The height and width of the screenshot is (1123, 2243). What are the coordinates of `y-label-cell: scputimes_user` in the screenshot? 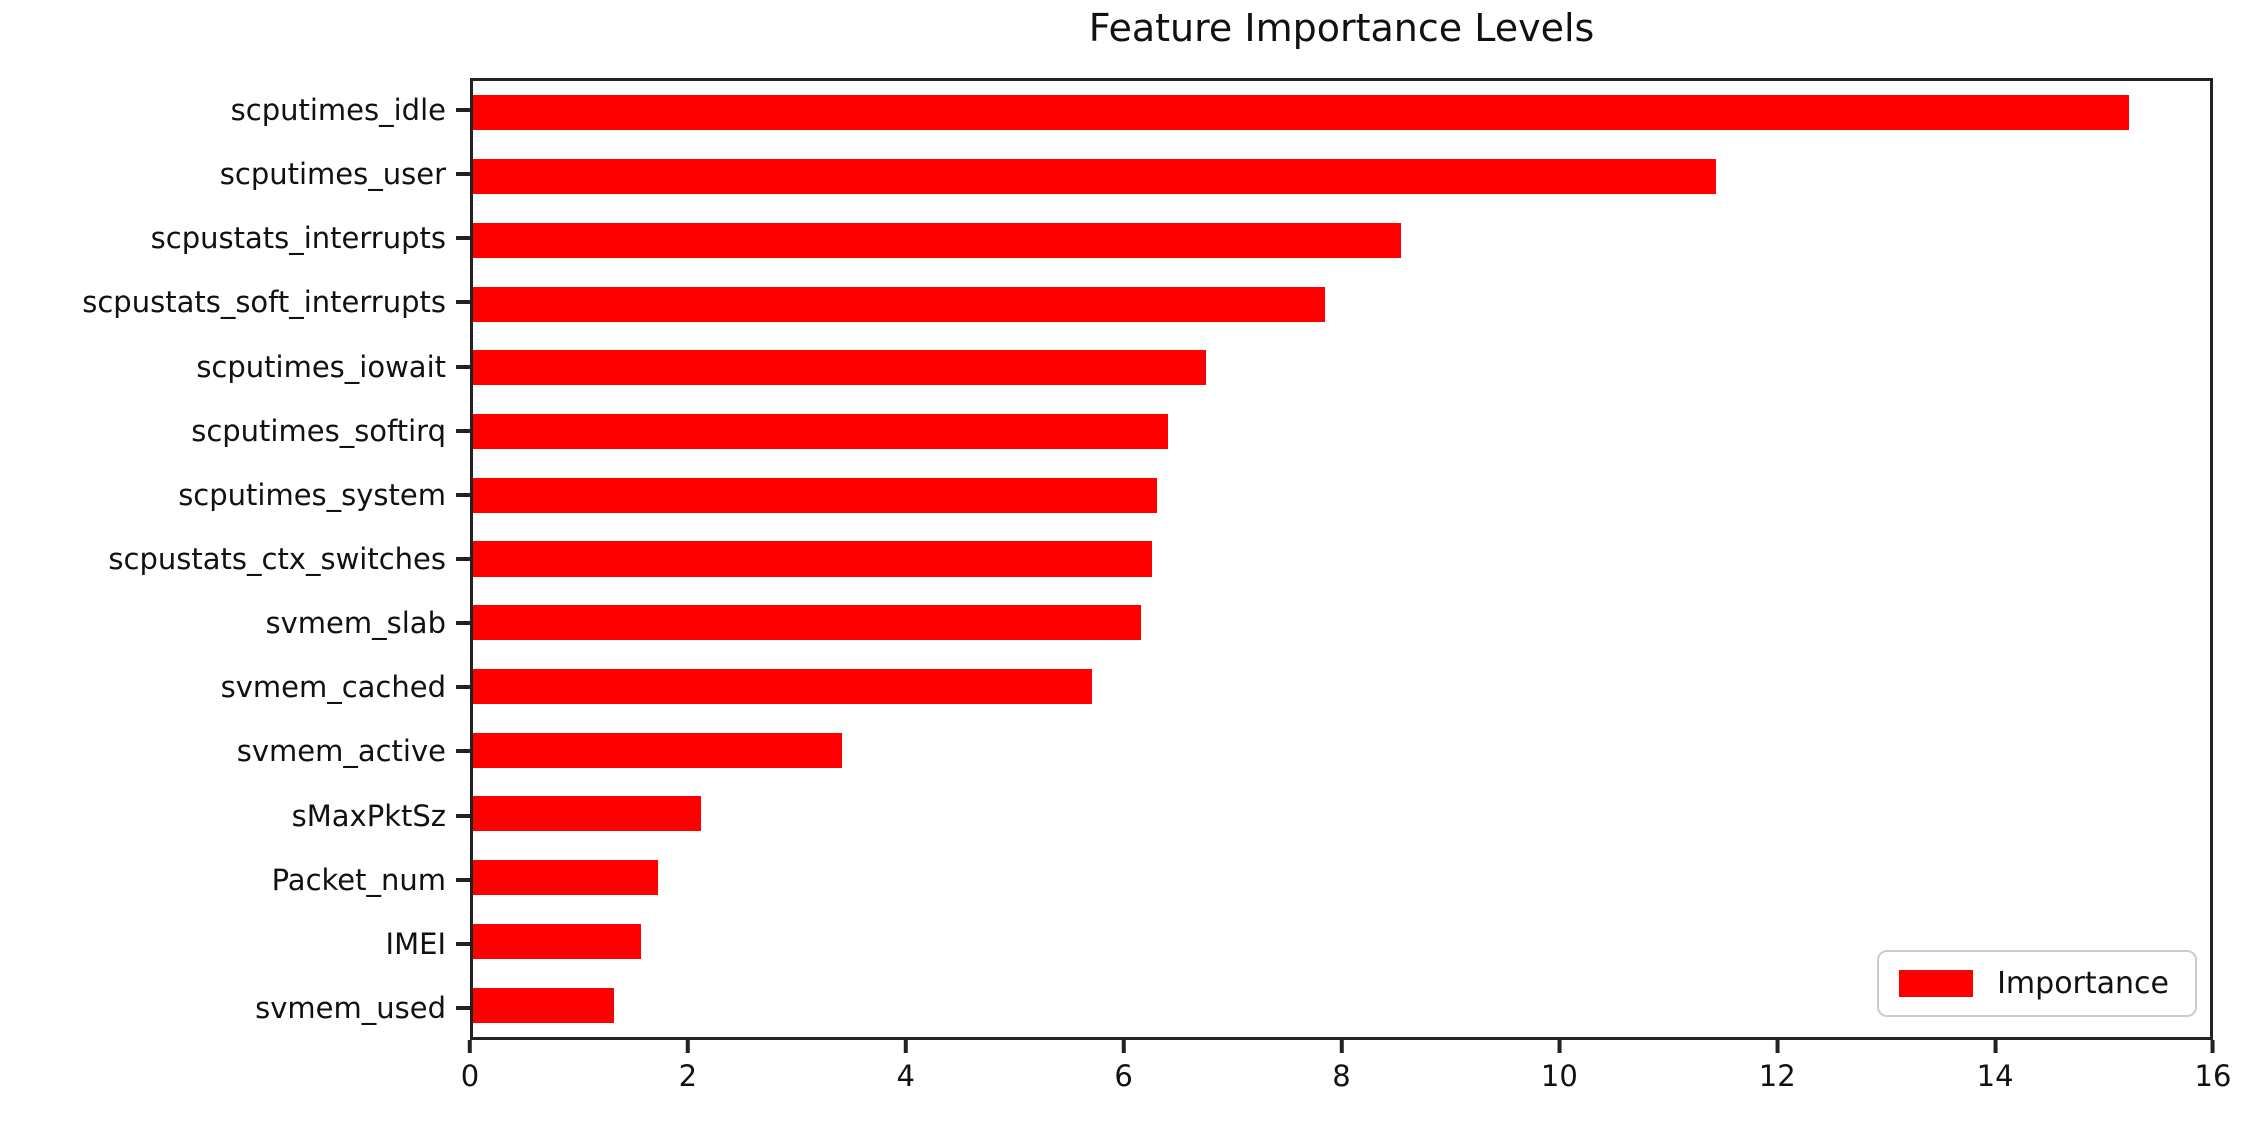 It's located at (235, 174).